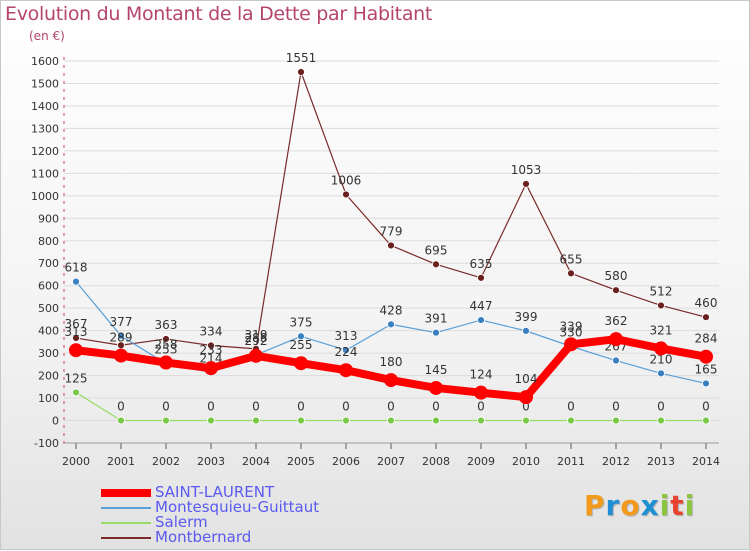 This screenshot has width=750, height=551. I want to click on x-tick-label: 2006, so click(346, 461).